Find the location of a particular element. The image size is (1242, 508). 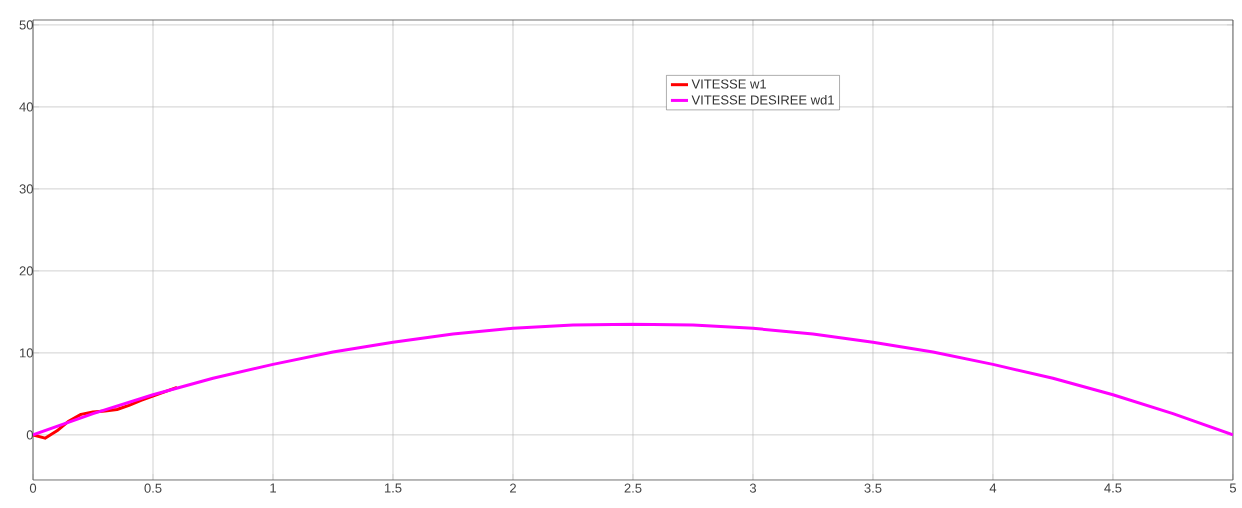

legend-label: VITESSE DESIREE wd1 is located at coordinates (762, 99).